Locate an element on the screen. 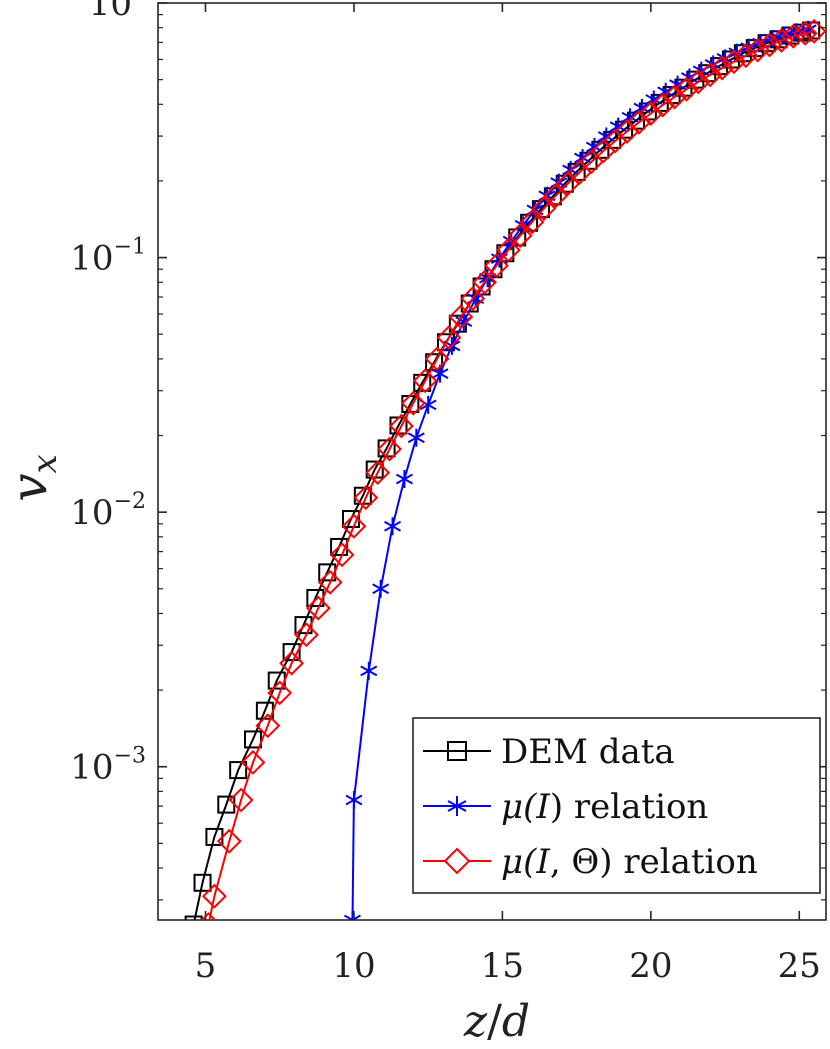 Image resolution: width=830 pixels, height=1049 pixels. y-axis-label: vx is located at coordinates (32, 477).